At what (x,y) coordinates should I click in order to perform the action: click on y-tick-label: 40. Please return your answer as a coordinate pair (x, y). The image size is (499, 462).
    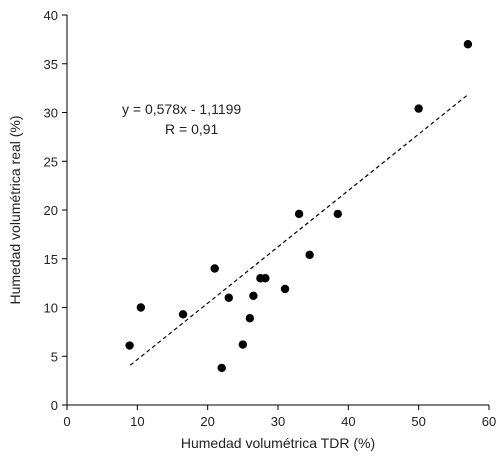
    Looking at the image, I should click on (51, 15).